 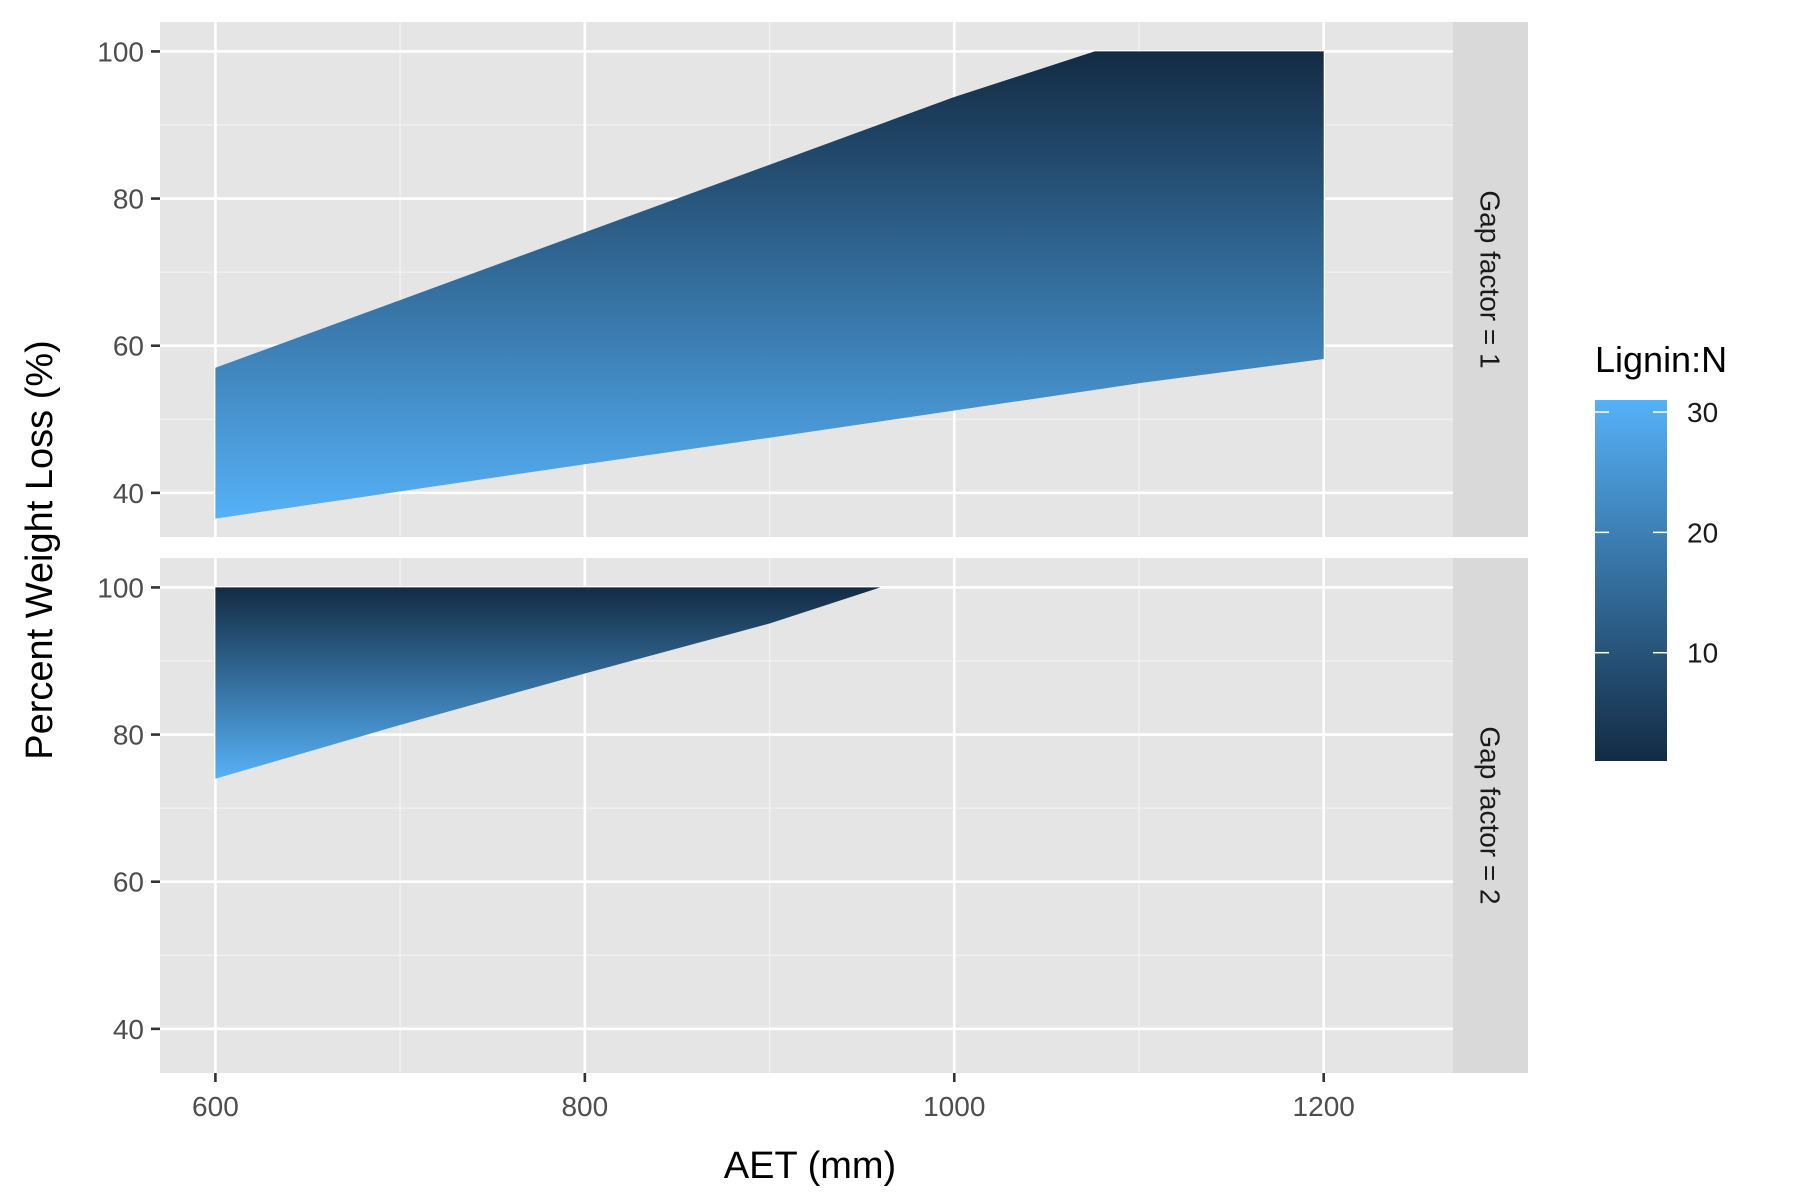 I want to click on x-axis-title: AET (mm), so click(x=810, y=1166).